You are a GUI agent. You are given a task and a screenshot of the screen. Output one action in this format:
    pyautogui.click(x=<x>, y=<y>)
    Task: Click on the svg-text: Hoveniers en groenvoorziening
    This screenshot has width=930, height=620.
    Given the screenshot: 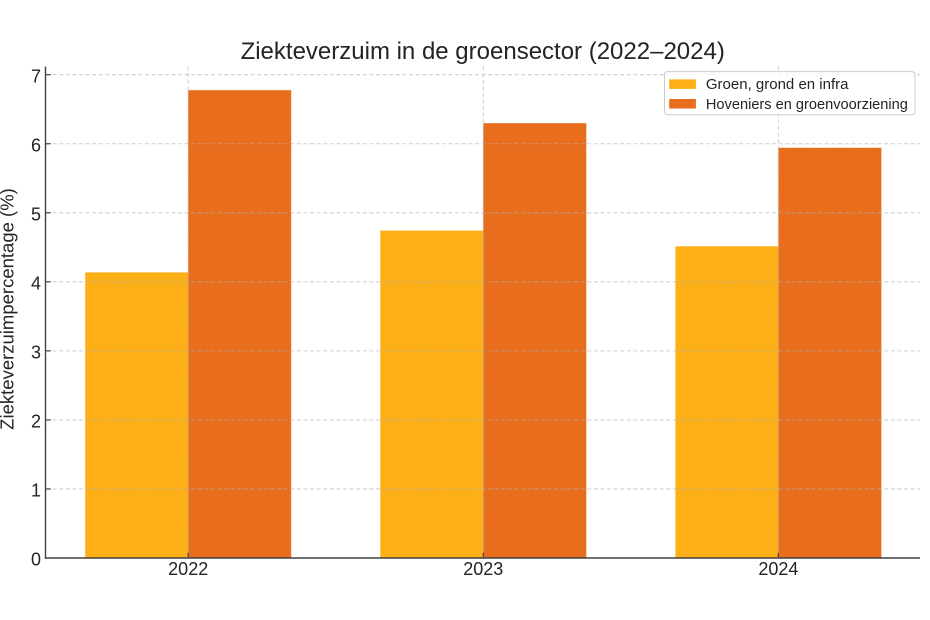 What is the action you would take?
    pyautogui.click(x=807, y=105)
    